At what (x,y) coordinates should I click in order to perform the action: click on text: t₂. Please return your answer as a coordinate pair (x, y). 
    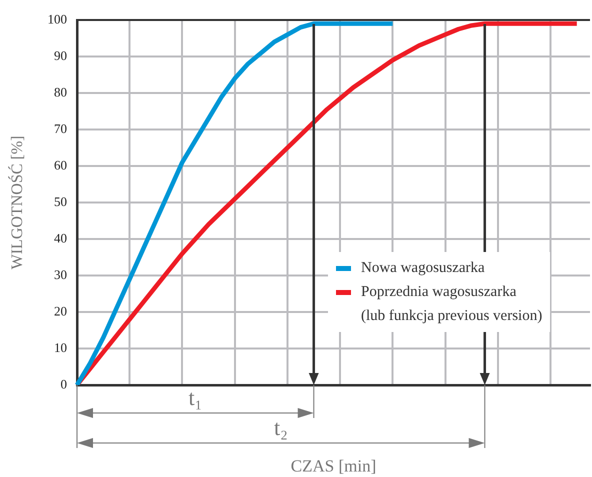
    Looking at the image, I should click on (281, 427).